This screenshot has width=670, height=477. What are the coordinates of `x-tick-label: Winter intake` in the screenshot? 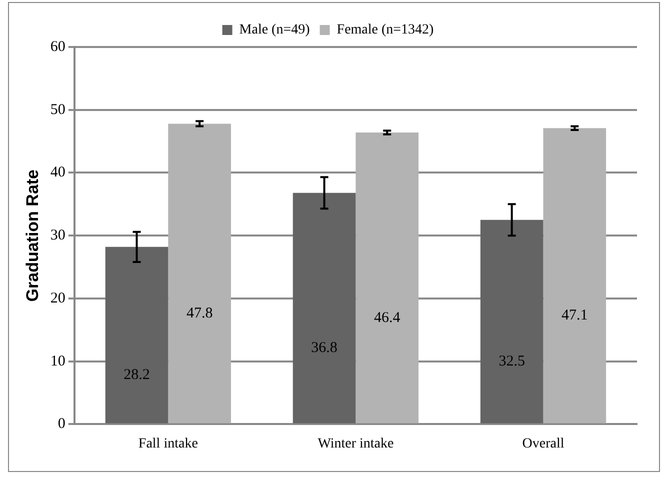 It's located at (356, 444).